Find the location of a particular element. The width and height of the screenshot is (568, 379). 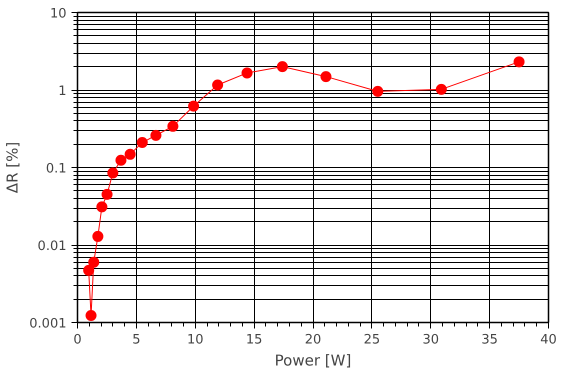

y-axis-title: ΔR [%] is located at coordinates (12, 168).